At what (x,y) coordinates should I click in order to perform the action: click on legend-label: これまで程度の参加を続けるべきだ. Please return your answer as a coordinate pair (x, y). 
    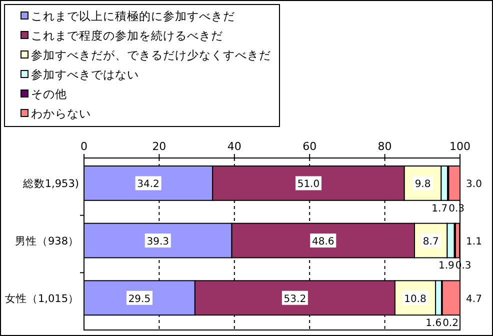
    Looking at the image, I should click on (127, 35).